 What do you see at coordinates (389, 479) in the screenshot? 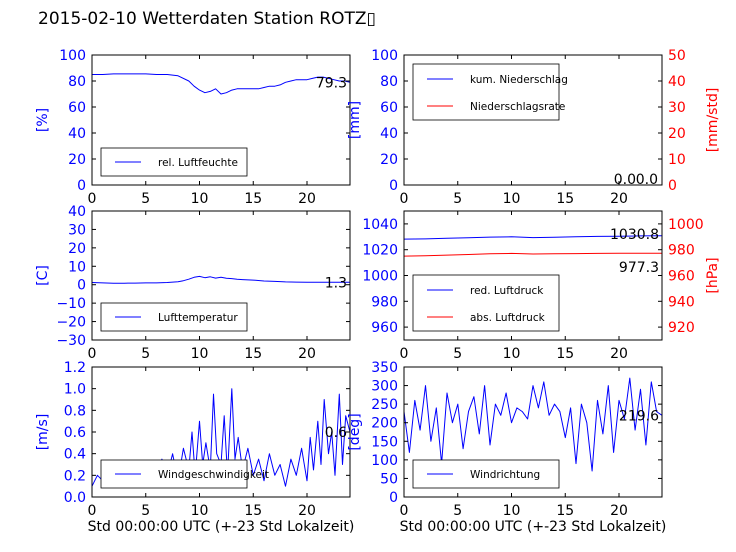
I see `y-tick-label: 50` at bounding box center [389, 479].